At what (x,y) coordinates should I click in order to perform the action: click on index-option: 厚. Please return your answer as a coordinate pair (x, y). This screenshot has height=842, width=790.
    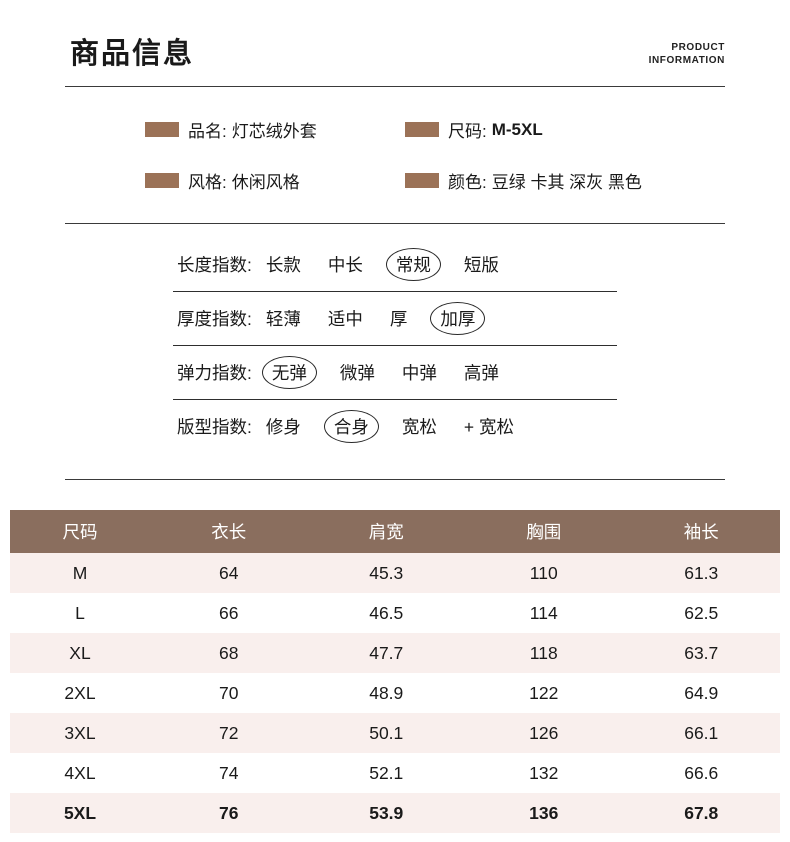
    Looking at the image, I should click on (398, 319).